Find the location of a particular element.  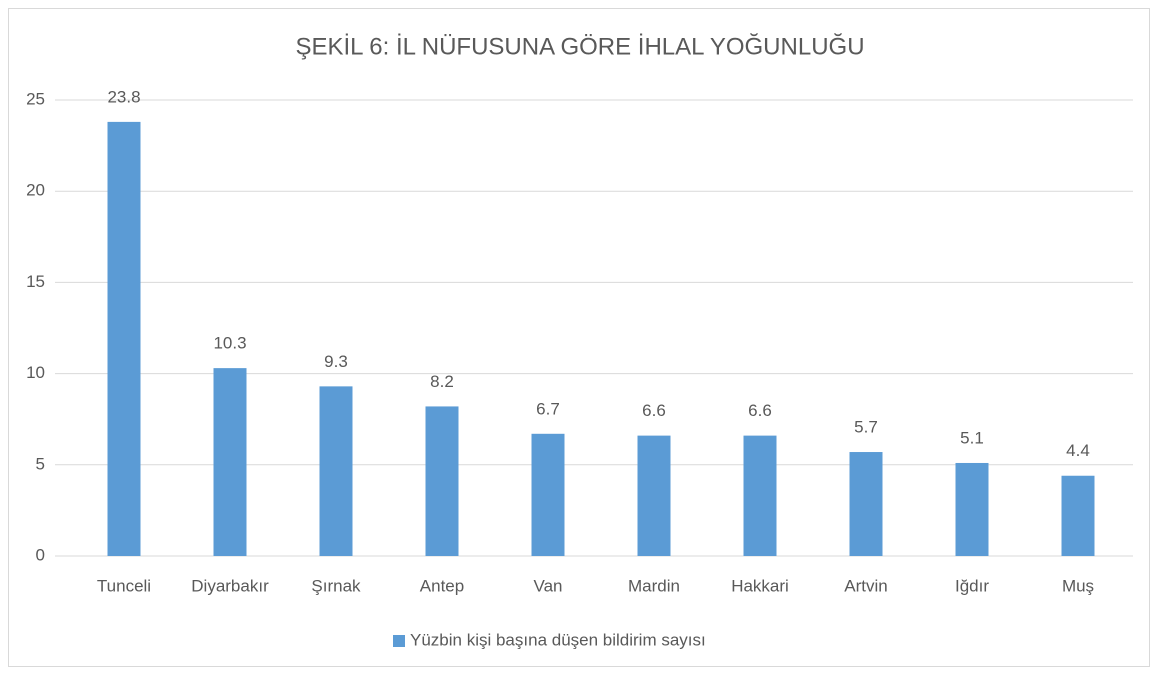

y-tick-label: 0 is located at coordinates (40, 554).